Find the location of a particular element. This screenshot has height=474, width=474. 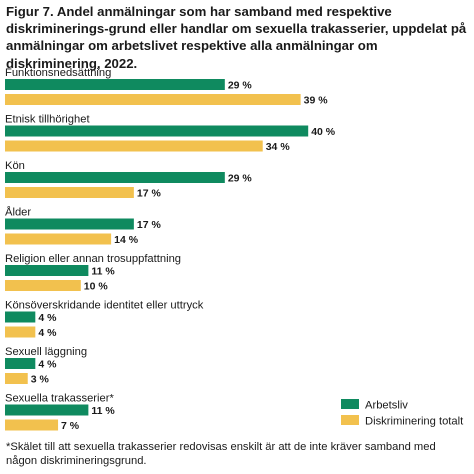

data-label: 3 % is located at coordinates (40, 380).